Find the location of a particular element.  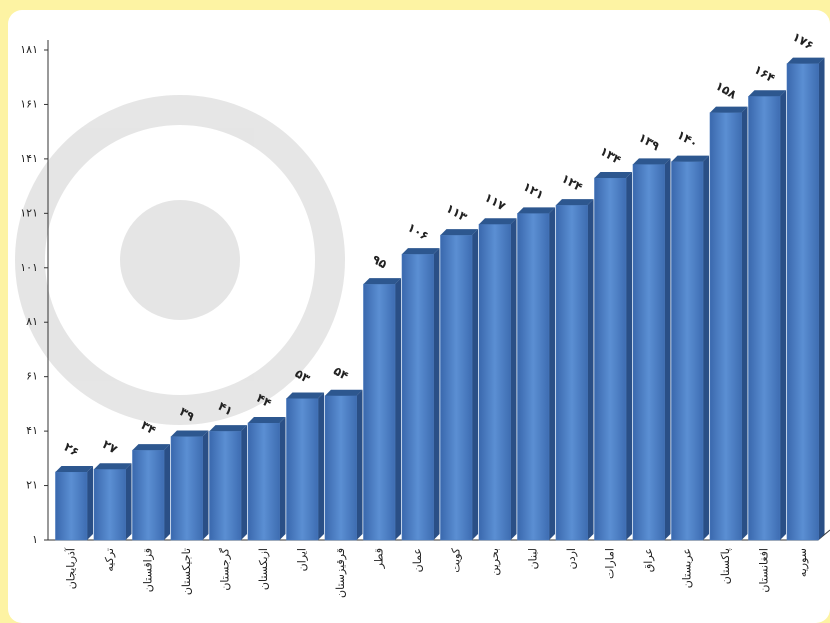

y-tick-label: ۱۰۱ is located at coordinates (29, 267).